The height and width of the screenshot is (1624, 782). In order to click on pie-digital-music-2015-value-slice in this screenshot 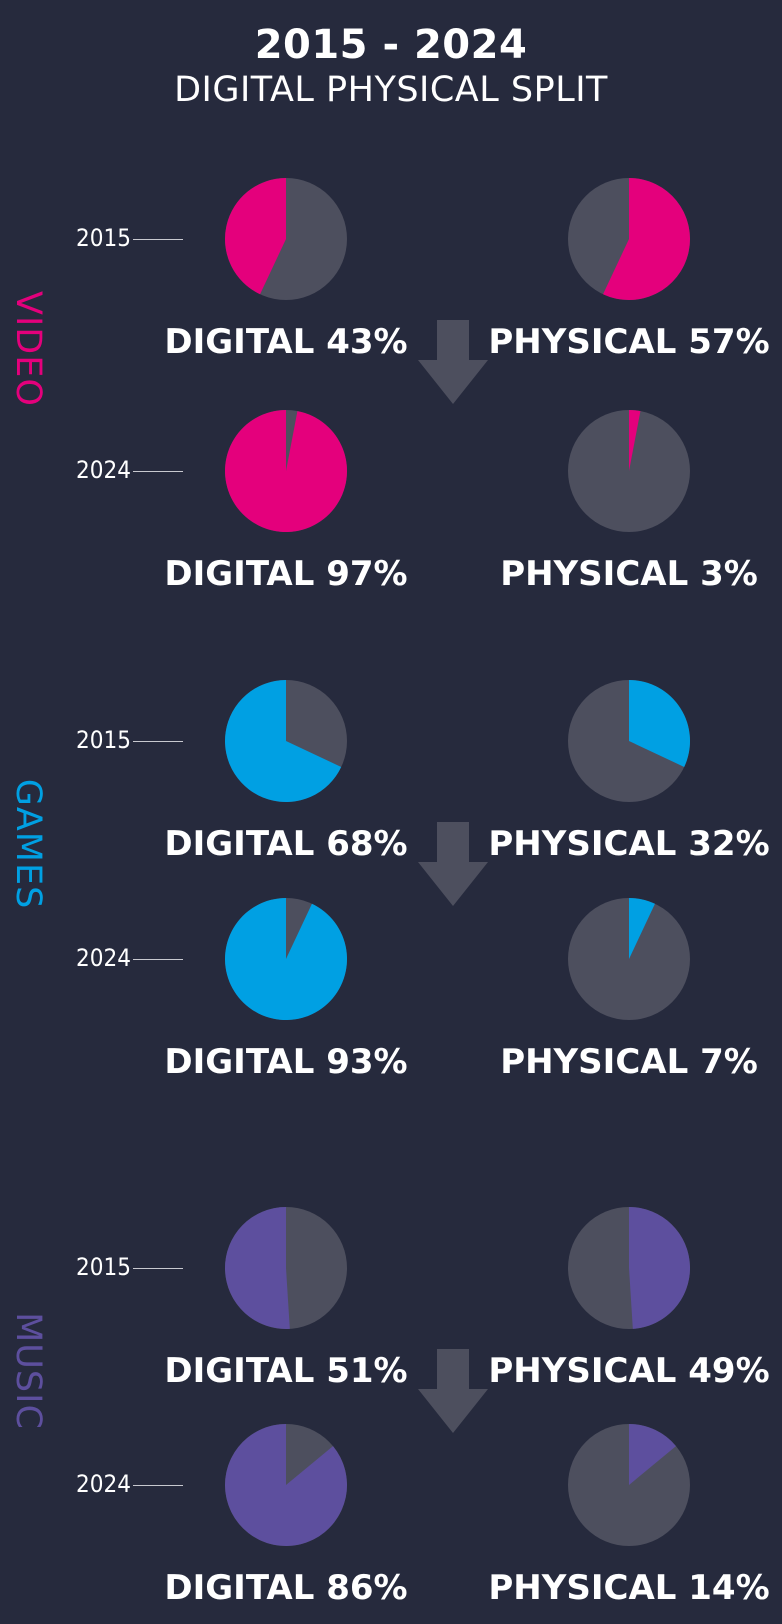, I will do `click(257, 1268)`.